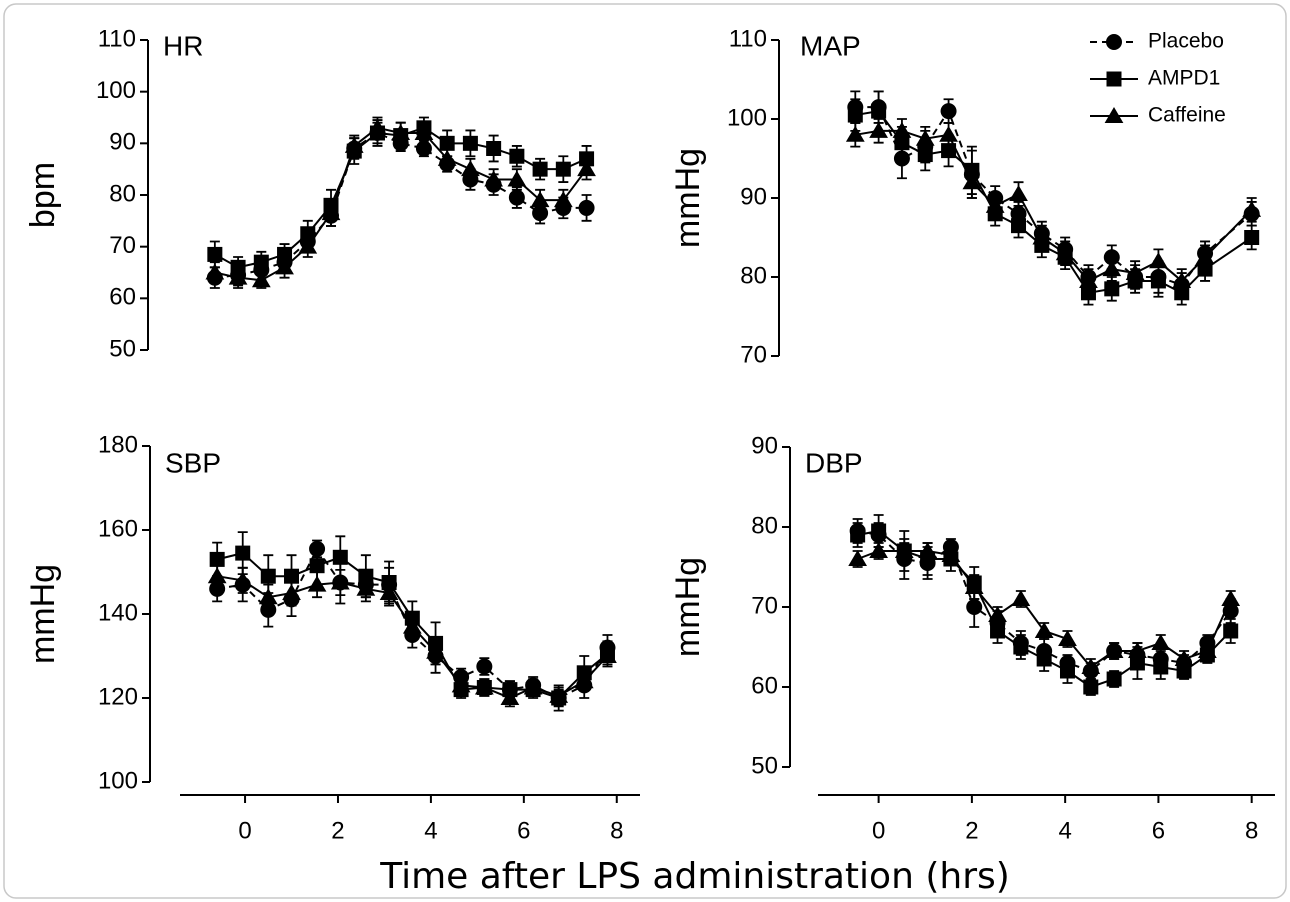 The height and width of the screenshot is (902, 1290). Describe the element at coordinates (694, 876) in the screenshot. I see `x-axis-label: Time after LPS administration (hrs)` at that location.